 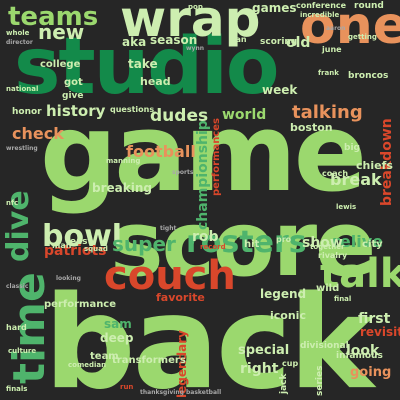 I want to click on word-round: round, so click(x=369, y=6).